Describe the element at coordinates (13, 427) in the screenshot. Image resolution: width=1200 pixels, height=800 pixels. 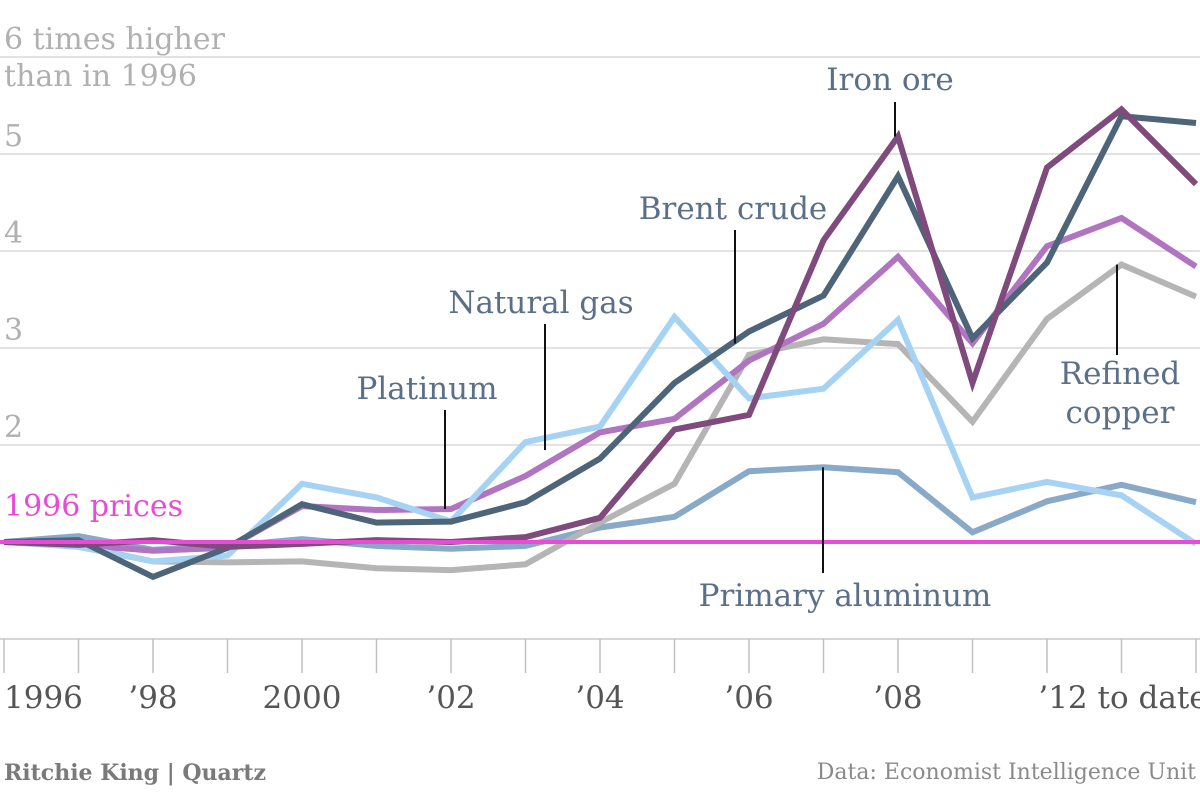
I see `y-tick-label: 2` at that location.